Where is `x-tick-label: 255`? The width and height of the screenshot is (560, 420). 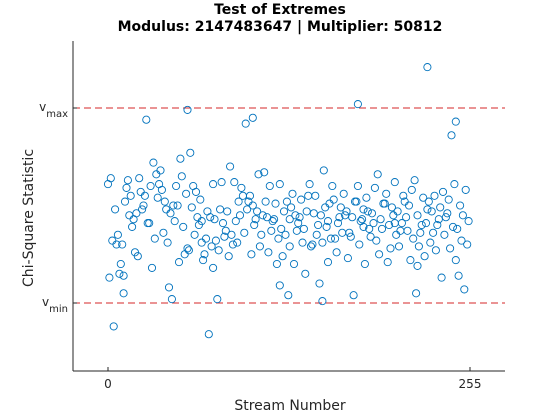
x-tick-label: 255 is located at coordinates (470, 384).